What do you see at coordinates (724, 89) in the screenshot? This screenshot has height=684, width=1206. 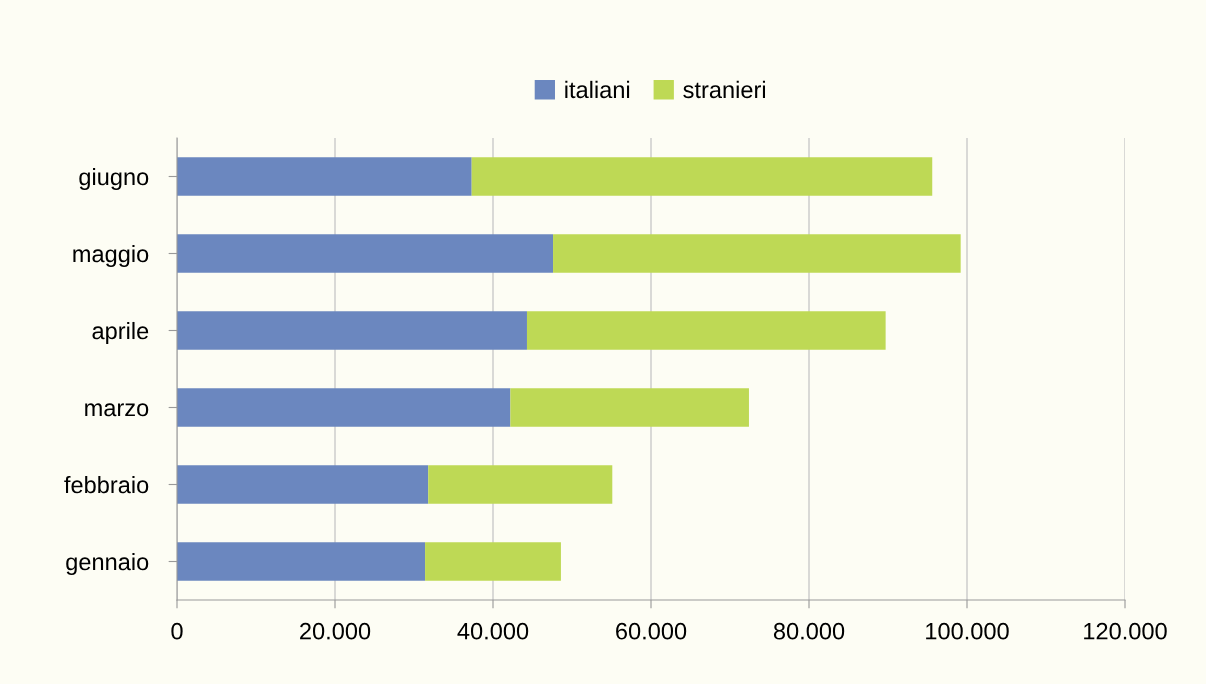 I see `legend-label: stranieri` at bounding box center [724, 89].